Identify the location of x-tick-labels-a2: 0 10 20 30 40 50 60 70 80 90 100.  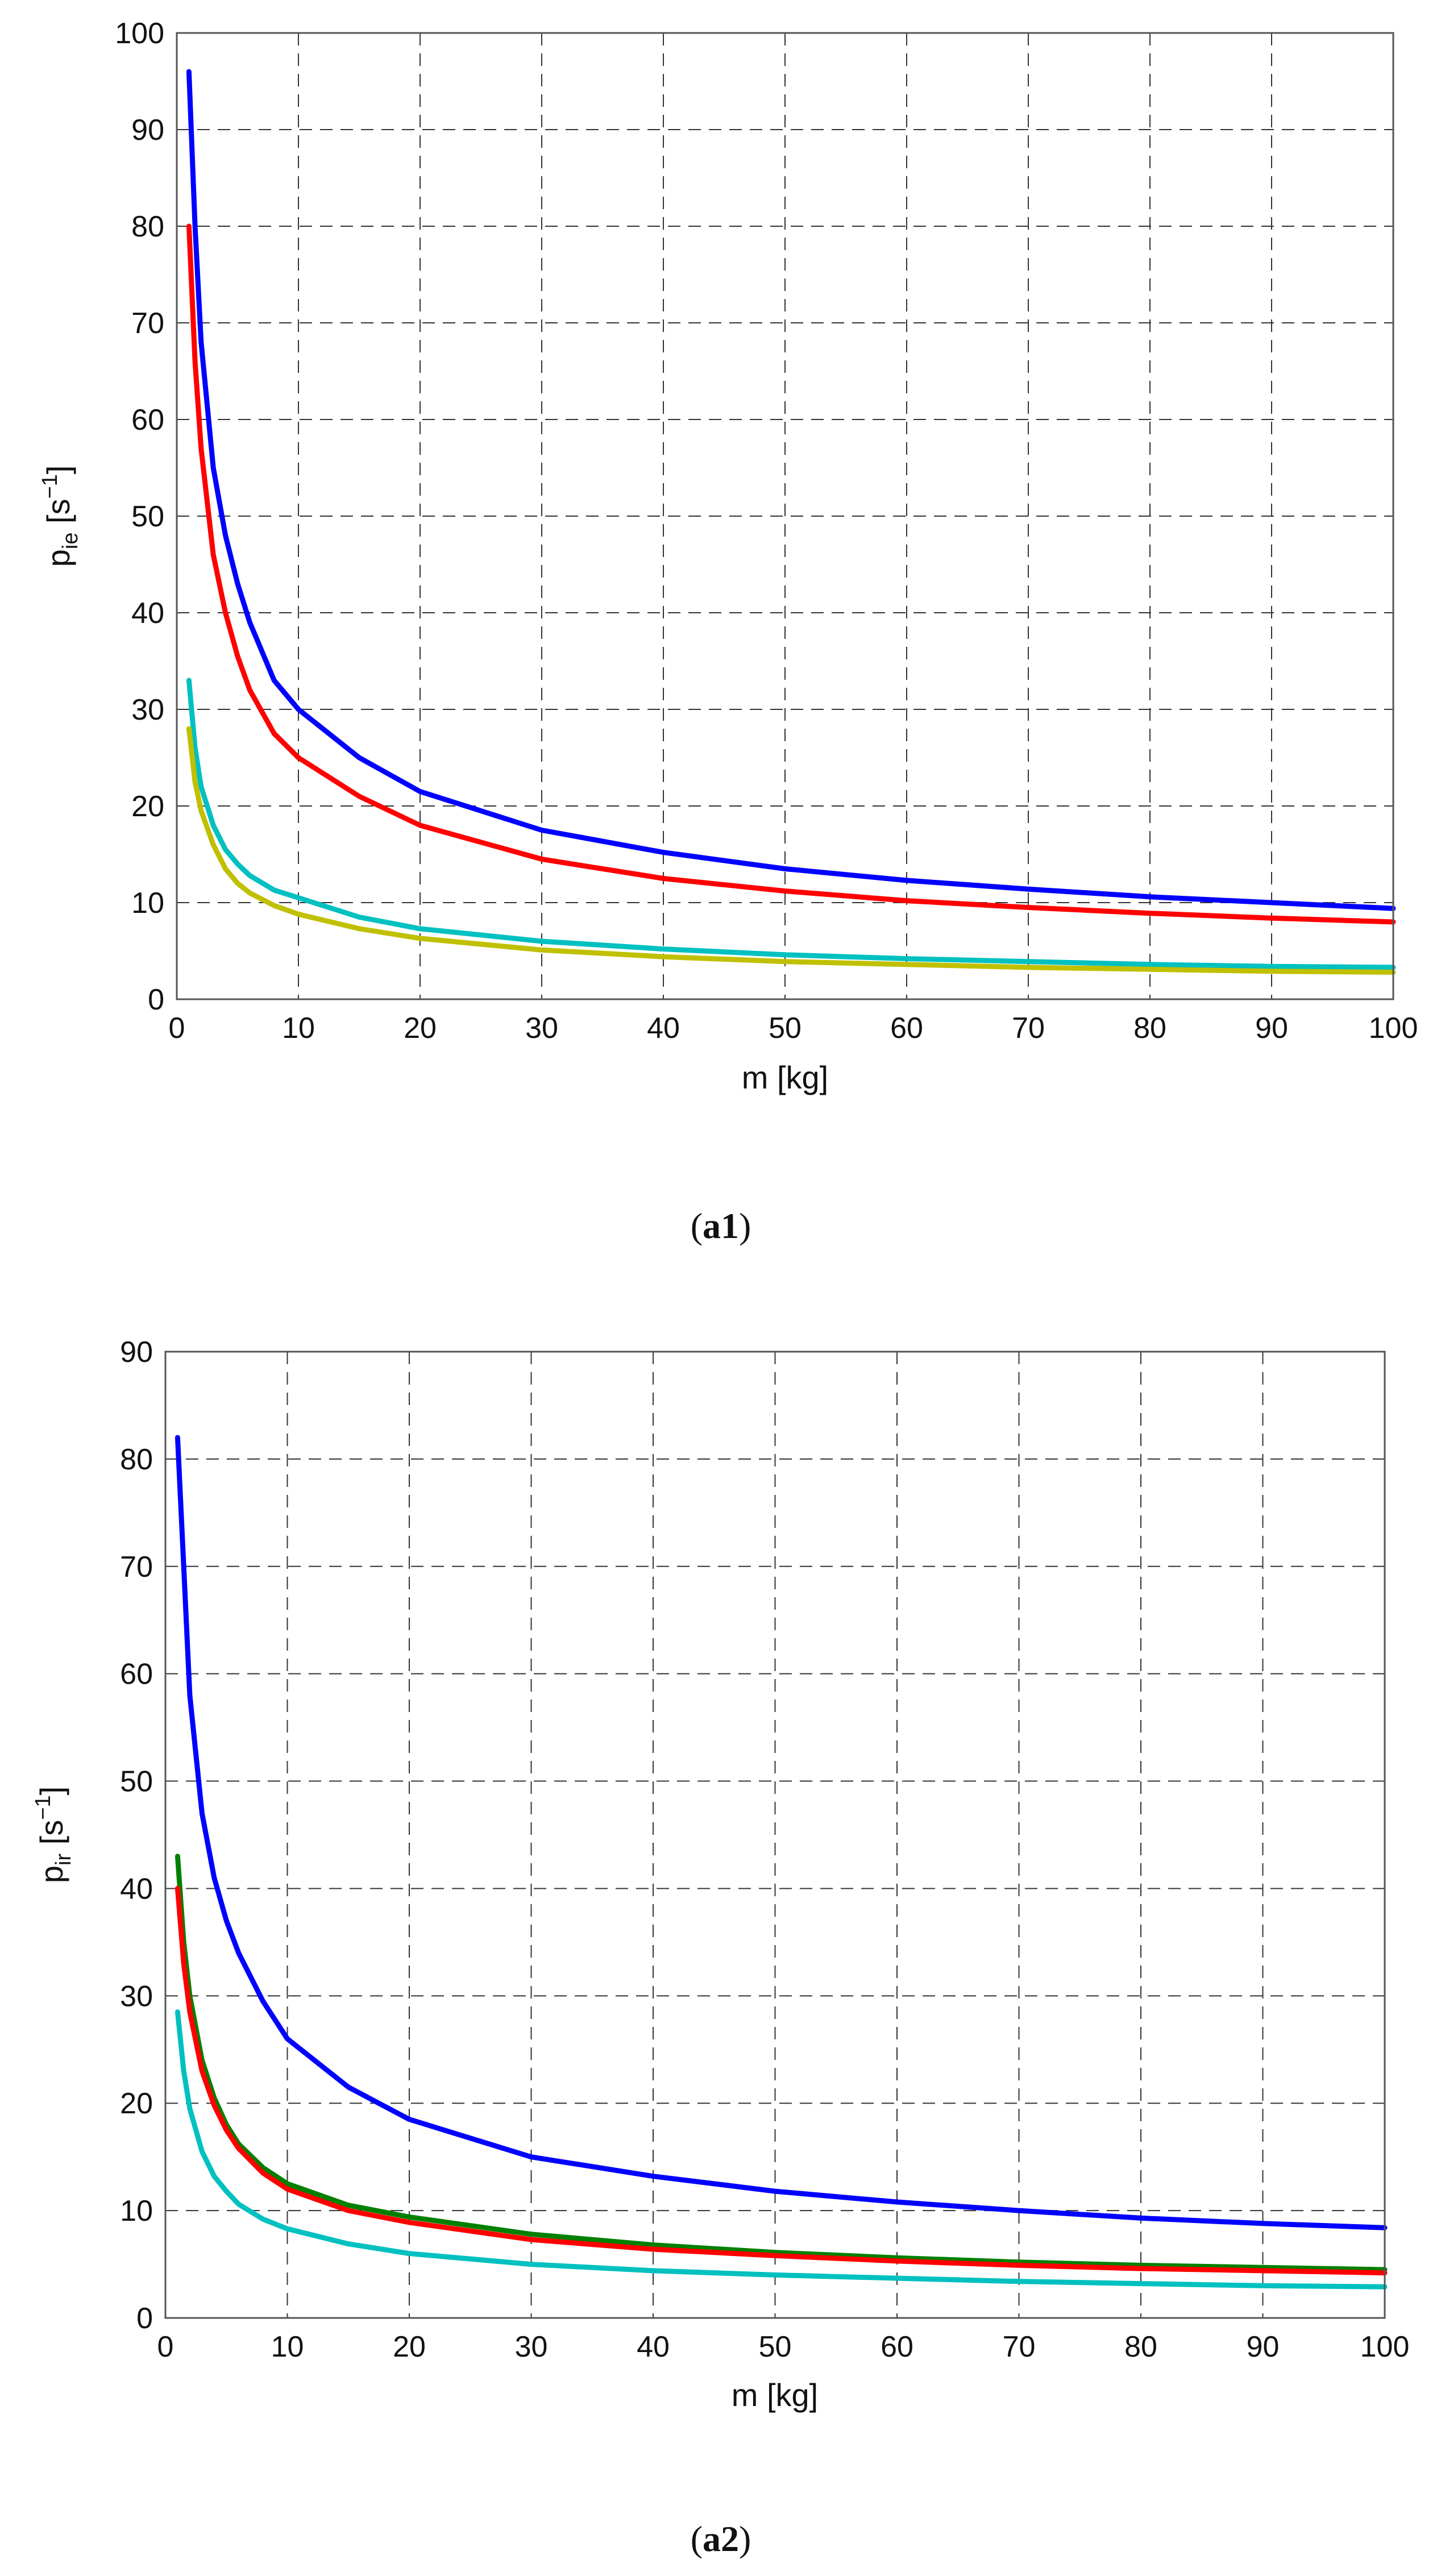
(784, 2346).